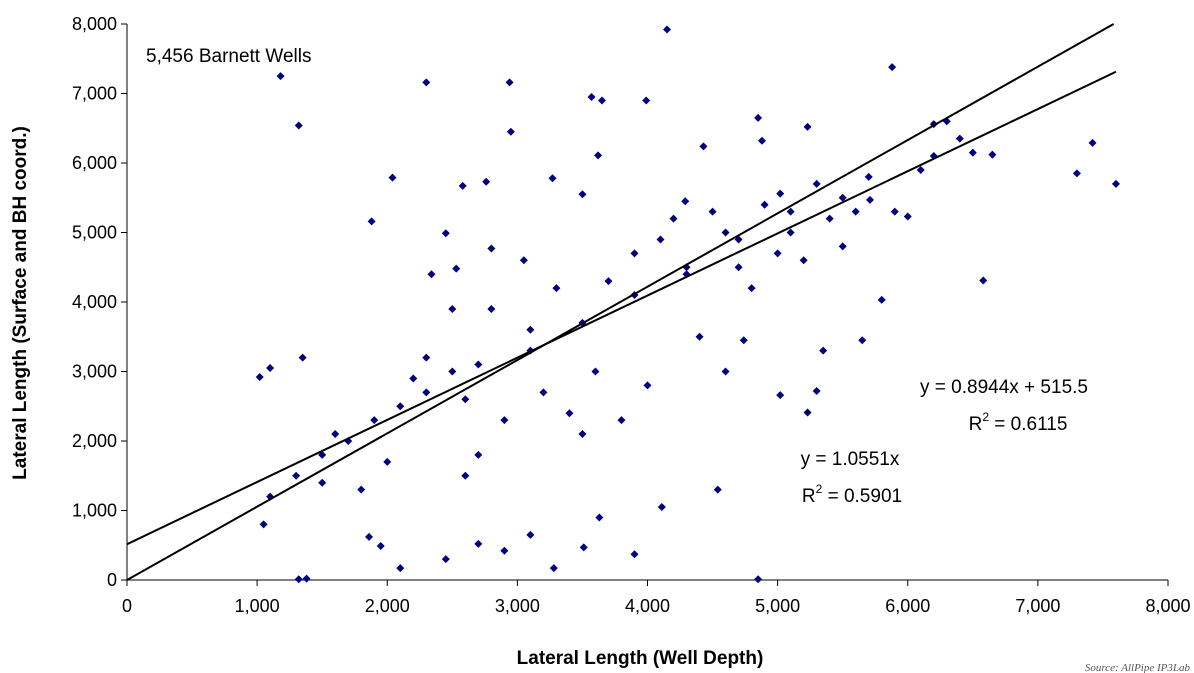 Image resolution: width=1194 pixels, height=673 pixels. Describe the element at coordinates (94, 233) in the screenshot. I see `y-tick-label: 5,000` at that location.